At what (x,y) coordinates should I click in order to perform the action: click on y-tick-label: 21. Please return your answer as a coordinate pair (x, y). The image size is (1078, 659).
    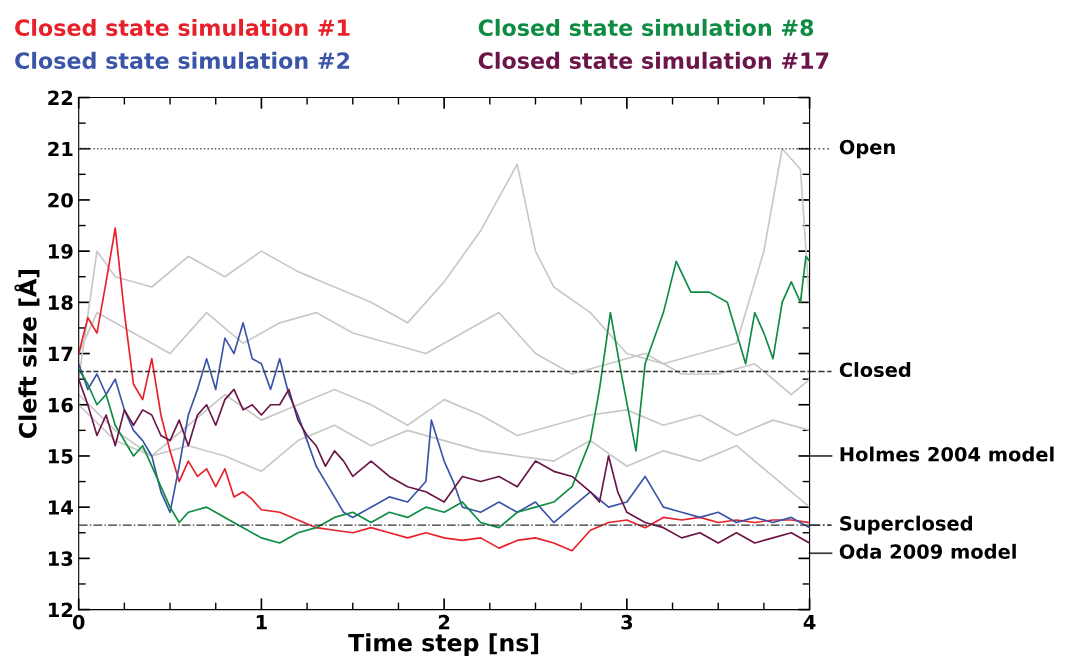
    Looking at the image, I should click on (60, 149).